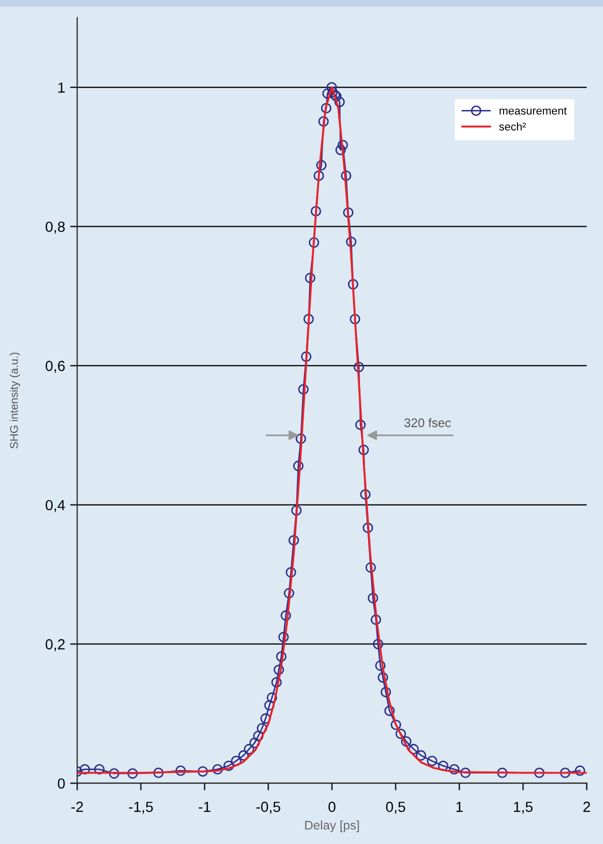  Describe the element at coordinates (586, 807) in the screenshot. I see `x-tick-label: 2` at that location.